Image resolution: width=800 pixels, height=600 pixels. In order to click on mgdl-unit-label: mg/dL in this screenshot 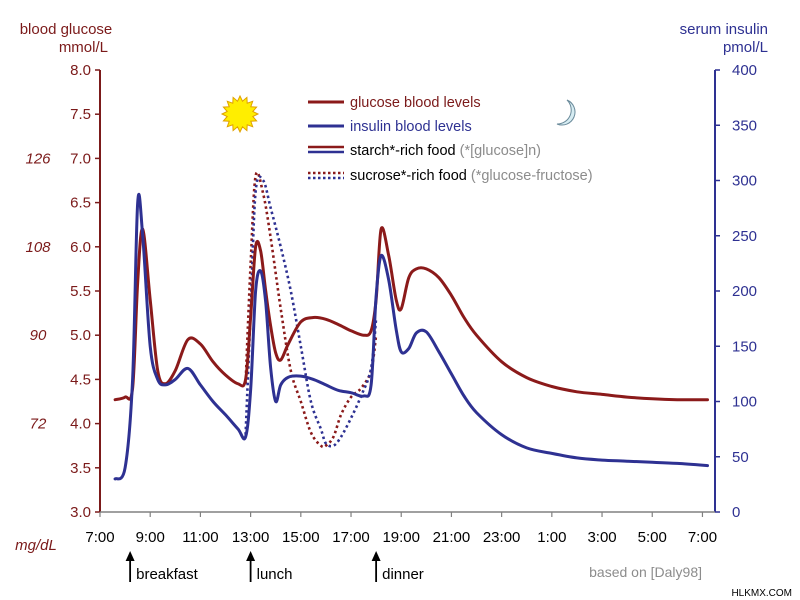, I will do `click(36, 545)`.